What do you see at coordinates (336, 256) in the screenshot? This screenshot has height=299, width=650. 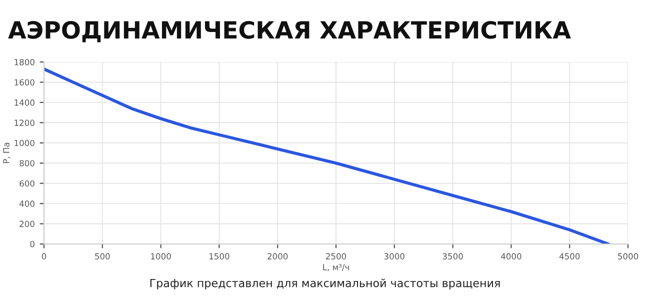 I see `x-tick-label: 2500` at bounding box center [336, 256].